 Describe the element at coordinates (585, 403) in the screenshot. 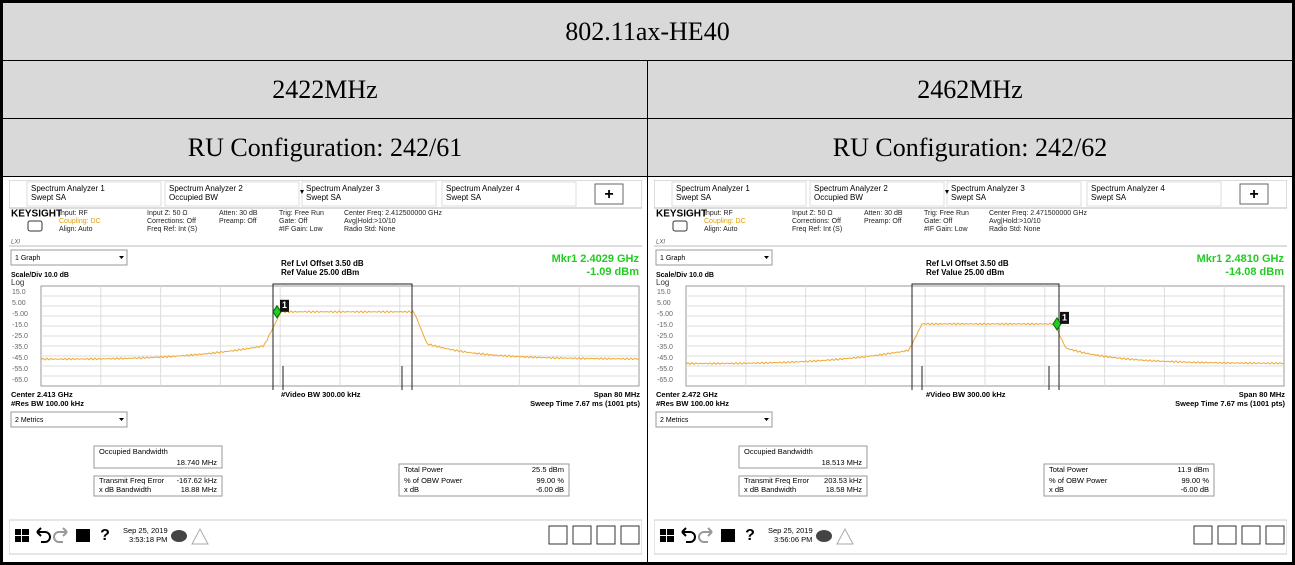

I see `sweep-time: Sweep Time 7.67 ms (1001 pts)` at that location.